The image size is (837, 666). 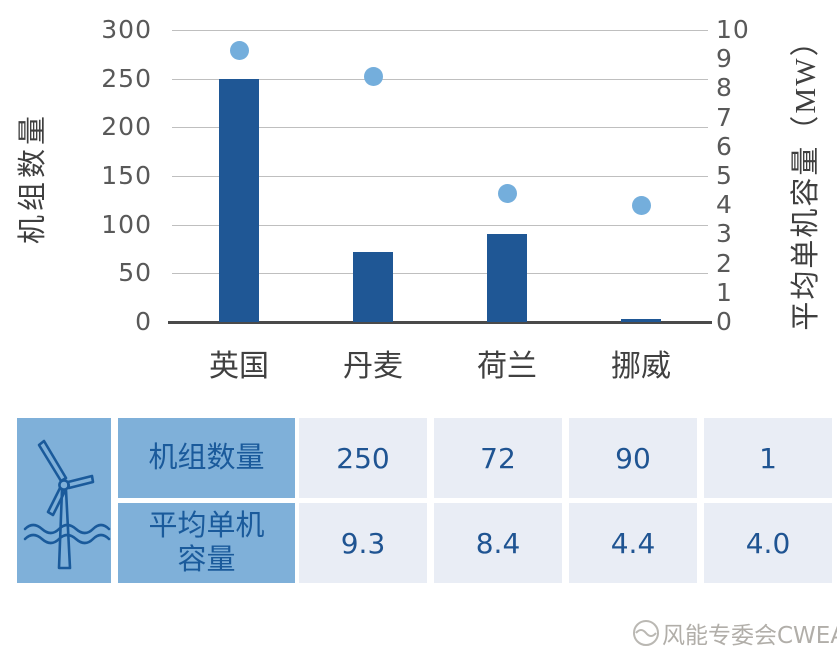 I want to click on left-axis-tick-label: 50, so click(x=135, y=273).